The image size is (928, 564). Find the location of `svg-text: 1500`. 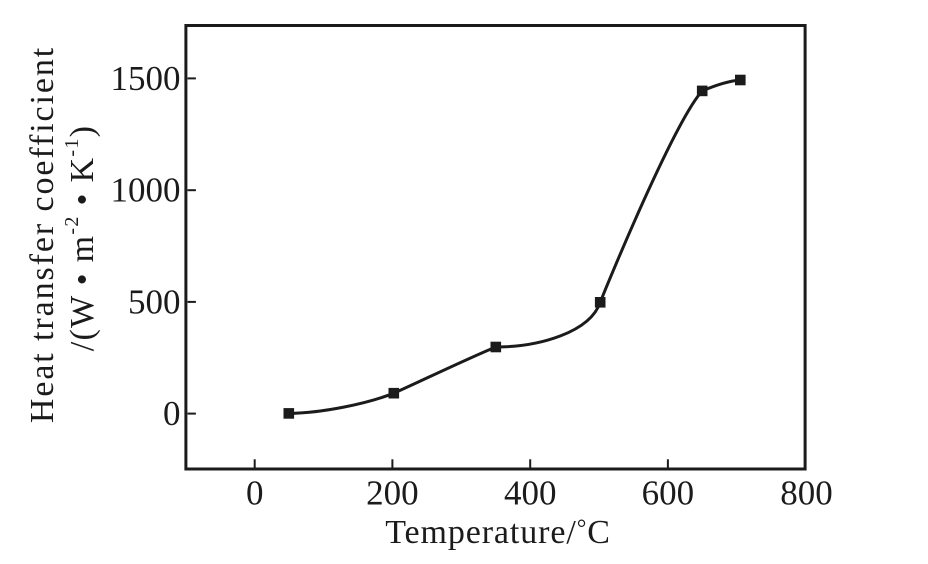

svg-text: 1500 is located at coordinates (146, 78).